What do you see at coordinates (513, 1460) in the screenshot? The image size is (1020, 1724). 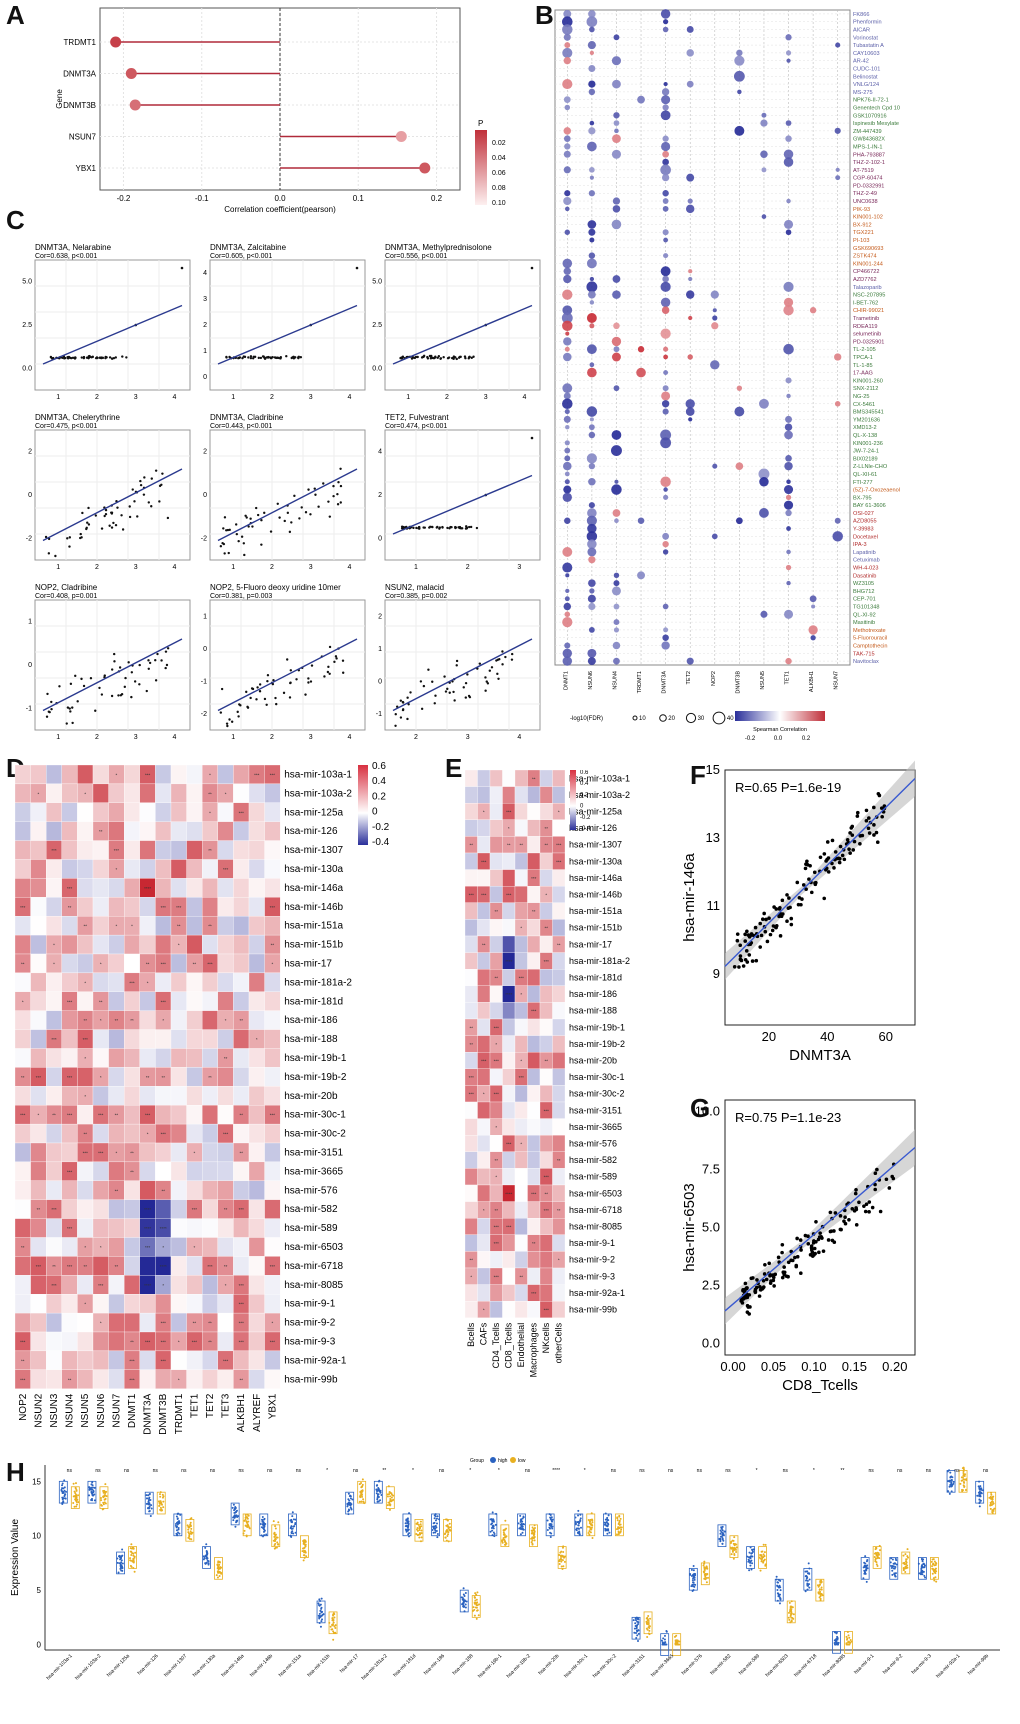 I see `legend-low-swatch` at bounding box center [513, 1460].